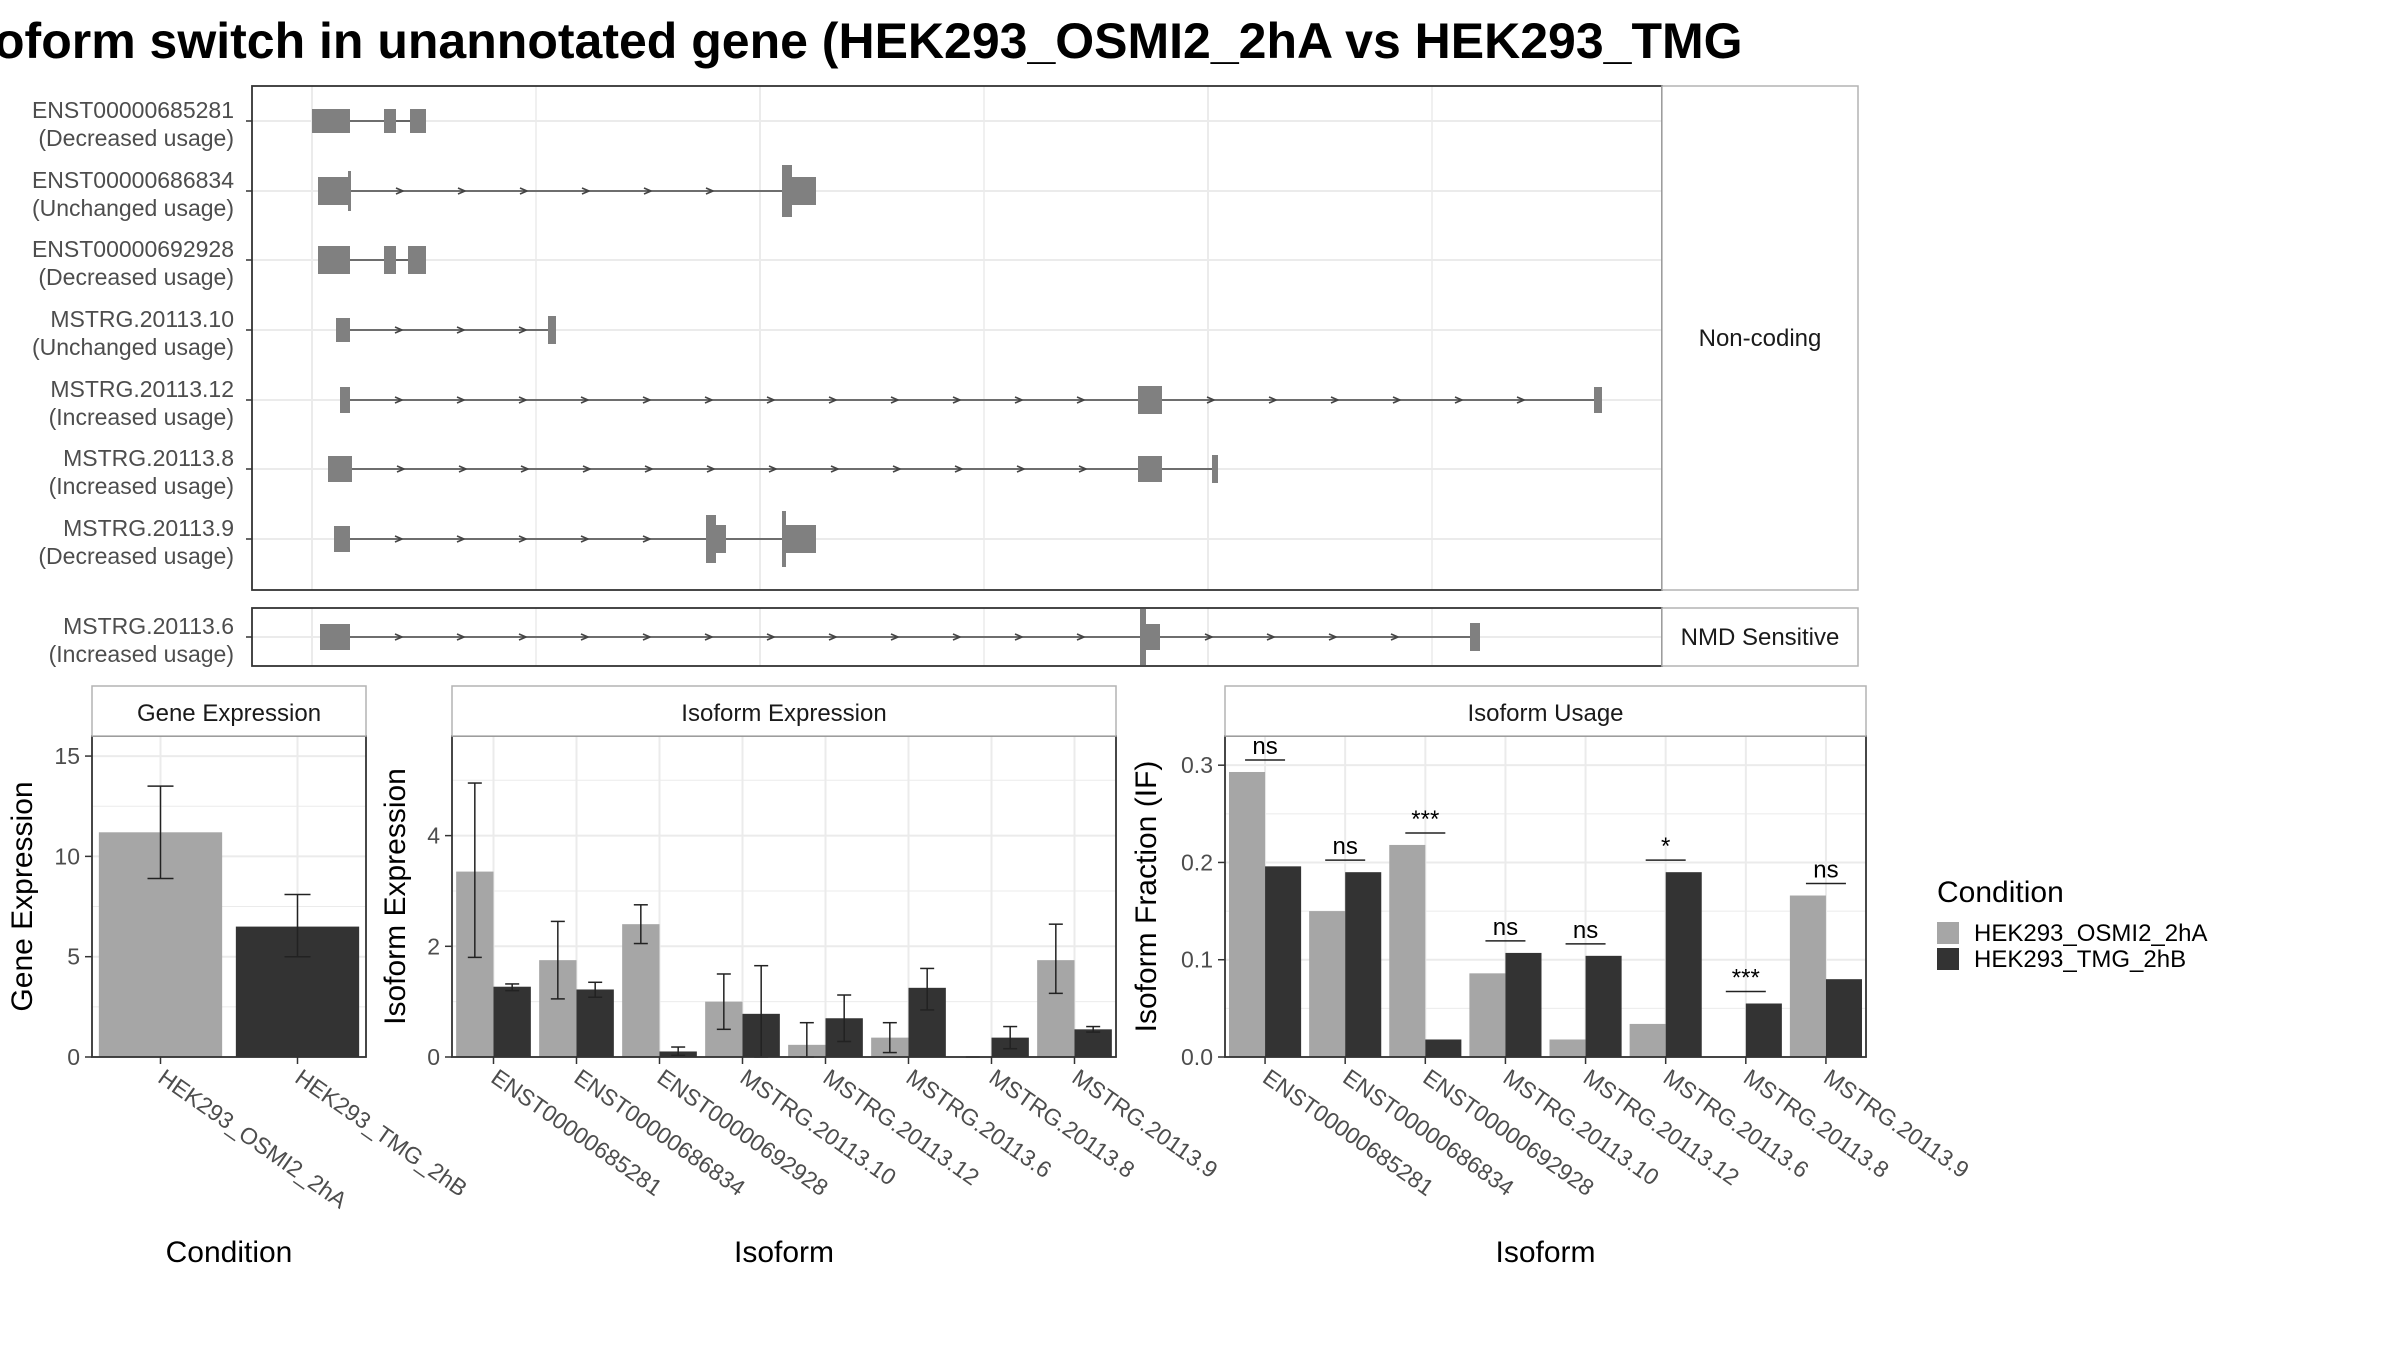 The image size is (2400, 1350). Describe the element at coordinates (229, 1252) in the screenshot. I see `x-axis-title: Condition` at that location.